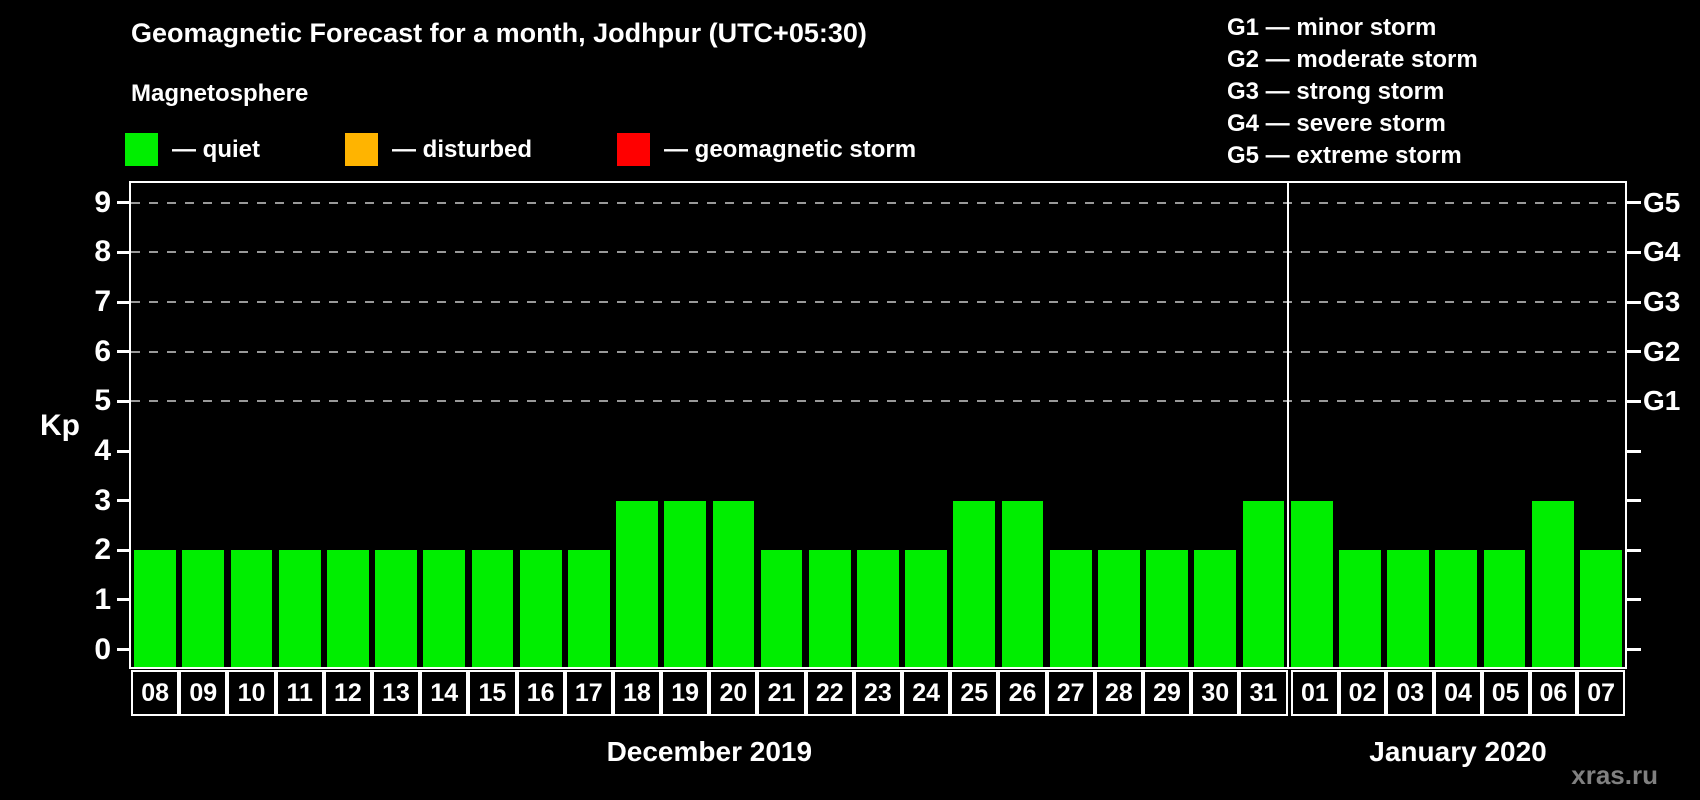 Image resolution: width=1700 pixels, height=800 pixels. What do you see at coordinates (492, 693) in the screenshot?
I see `day-cell-15: 15` at bounding box center [492, 693].